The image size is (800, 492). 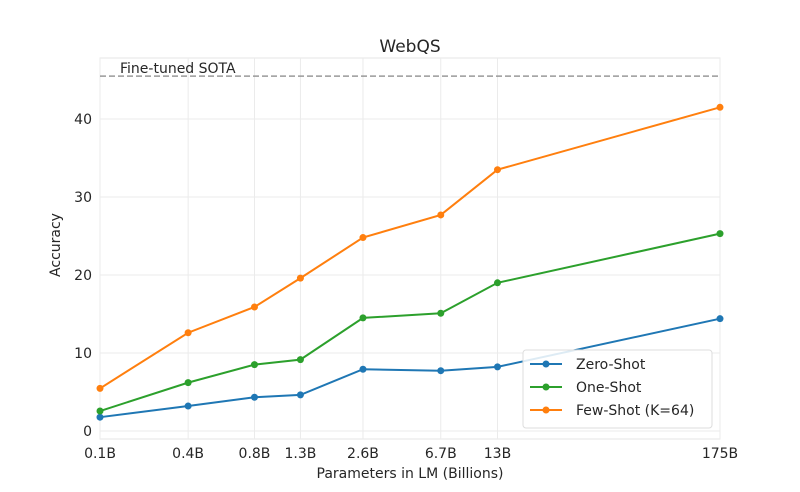 I want to click on legend-box, so click(x=617, y=389).